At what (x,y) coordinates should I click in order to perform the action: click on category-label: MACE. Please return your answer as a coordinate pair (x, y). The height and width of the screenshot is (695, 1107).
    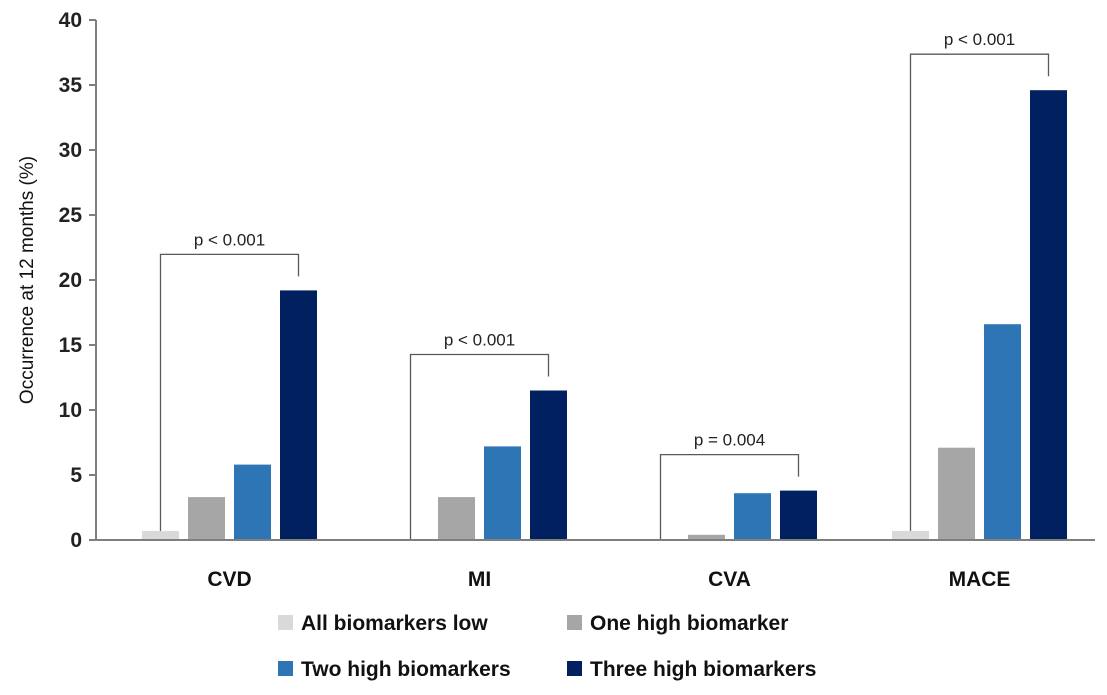
    Looking at the image, I should click on (980, 579).